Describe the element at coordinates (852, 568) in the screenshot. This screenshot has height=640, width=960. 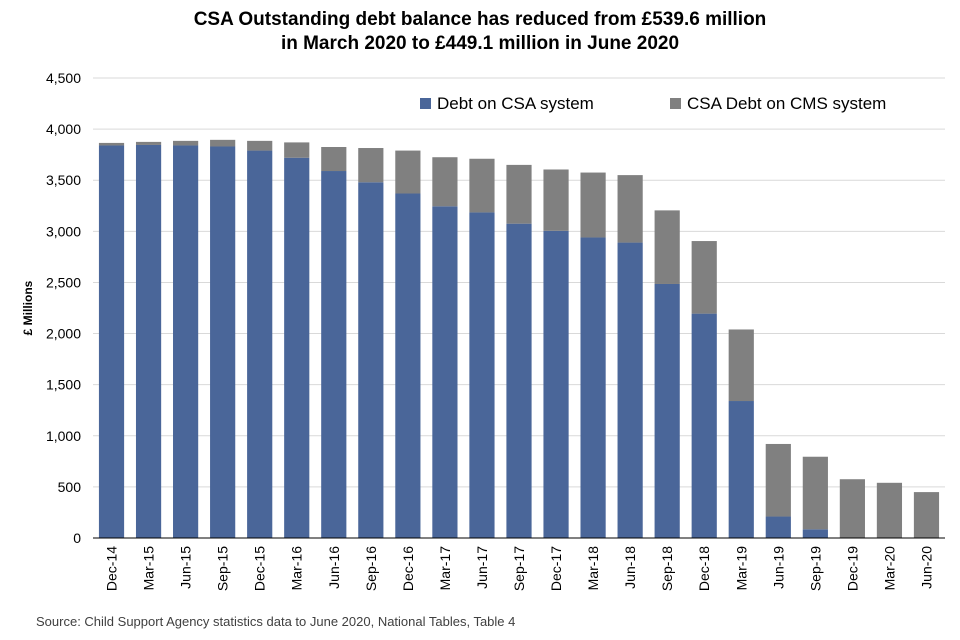
I see `x-tick-label: Dec-19` at that location.